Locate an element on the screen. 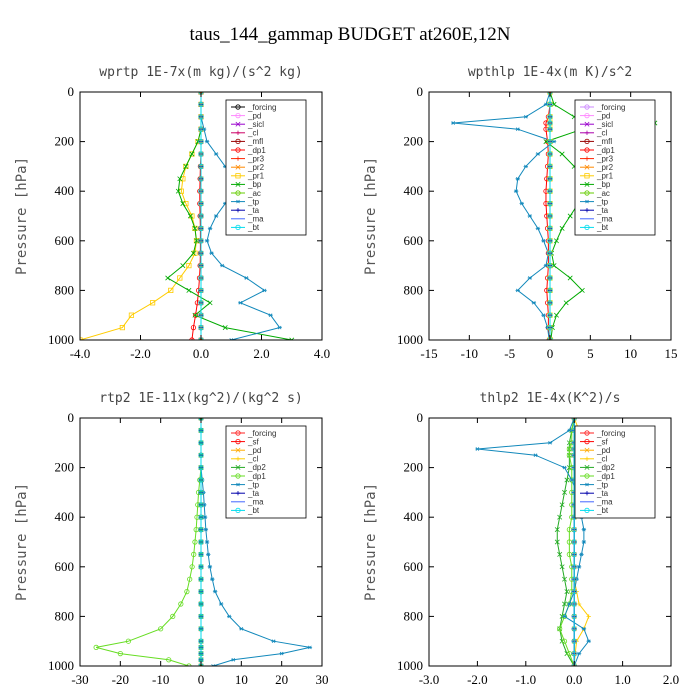 Image resolution: width=700 pixels, height=700 pixels. legend-label: _ac is located at coordinates (603, 193).